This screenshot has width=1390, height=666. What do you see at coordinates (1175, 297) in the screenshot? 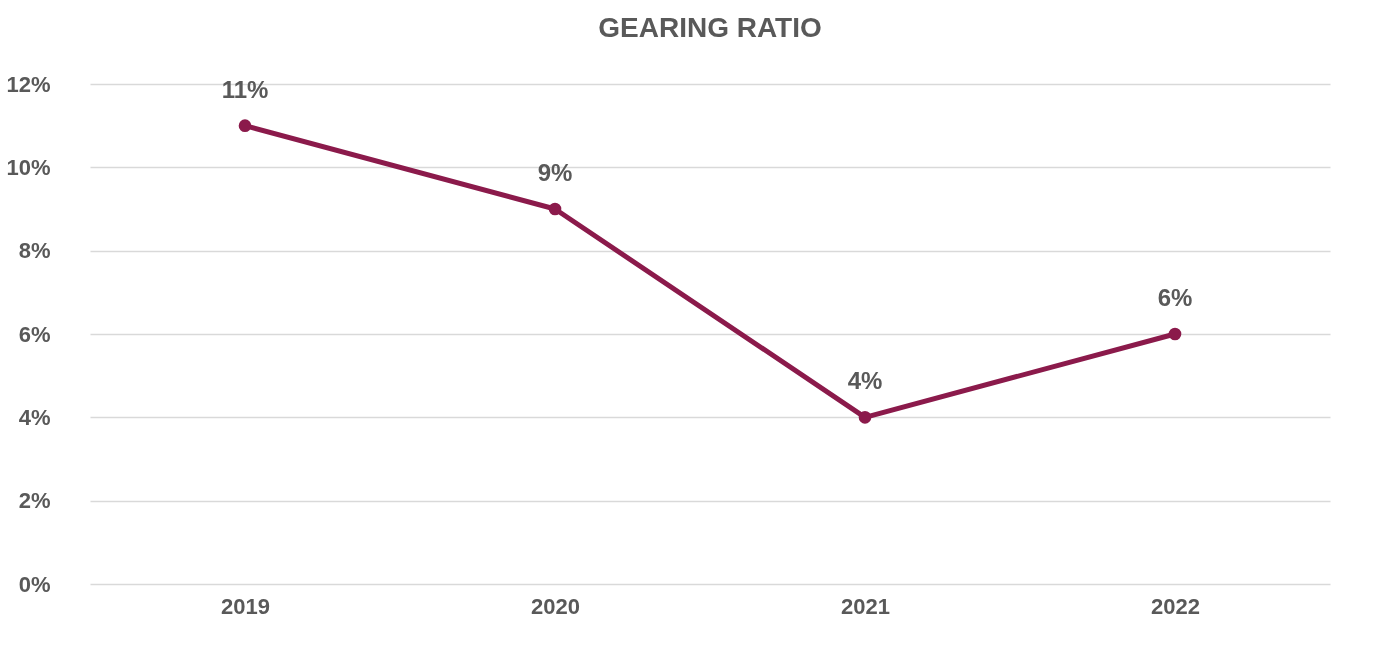
I see `data-label: 6%` at bounding box center [1175, 297].